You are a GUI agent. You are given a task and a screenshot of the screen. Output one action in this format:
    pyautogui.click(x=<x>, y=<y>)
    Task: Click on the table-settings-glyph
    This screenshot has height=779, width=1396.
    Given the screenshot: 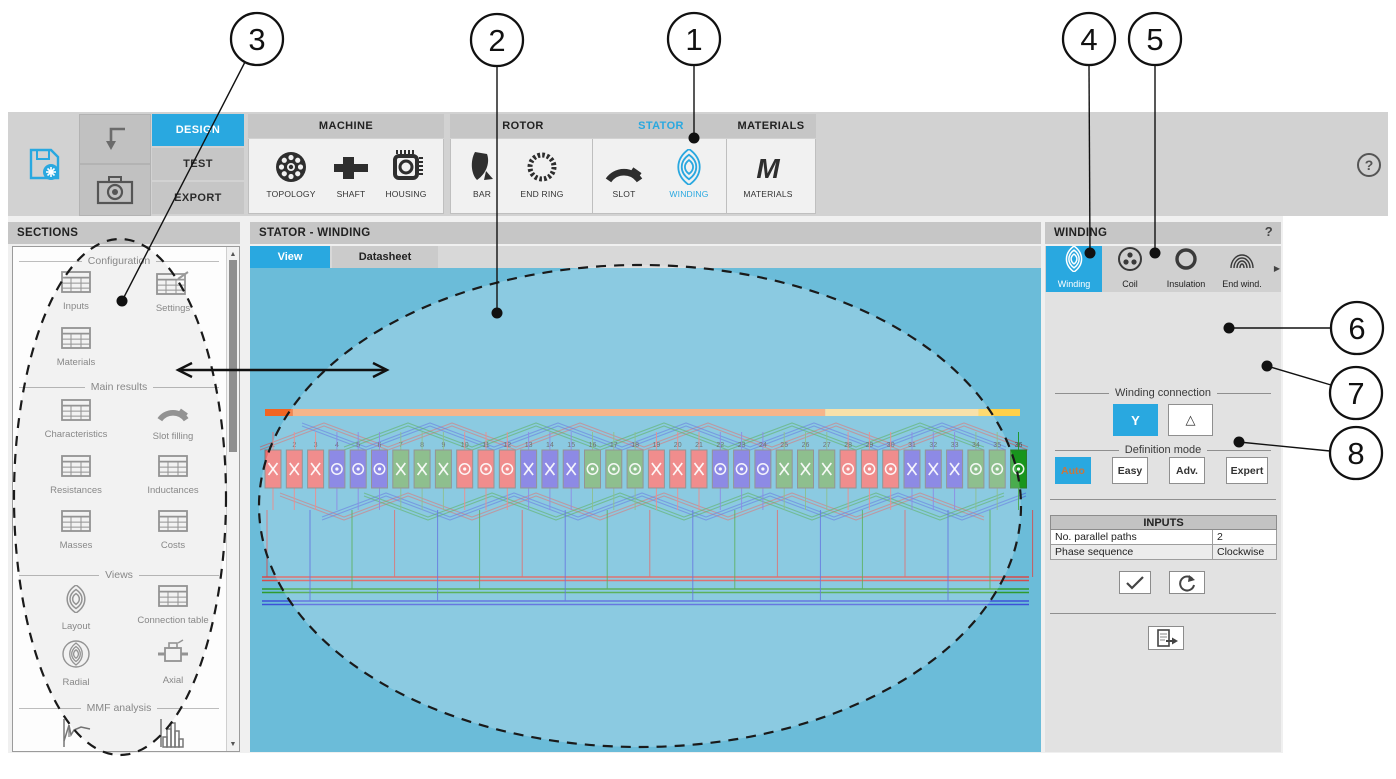 What is the action you would take?
    pyautogui.click(x=172, y=283)
    